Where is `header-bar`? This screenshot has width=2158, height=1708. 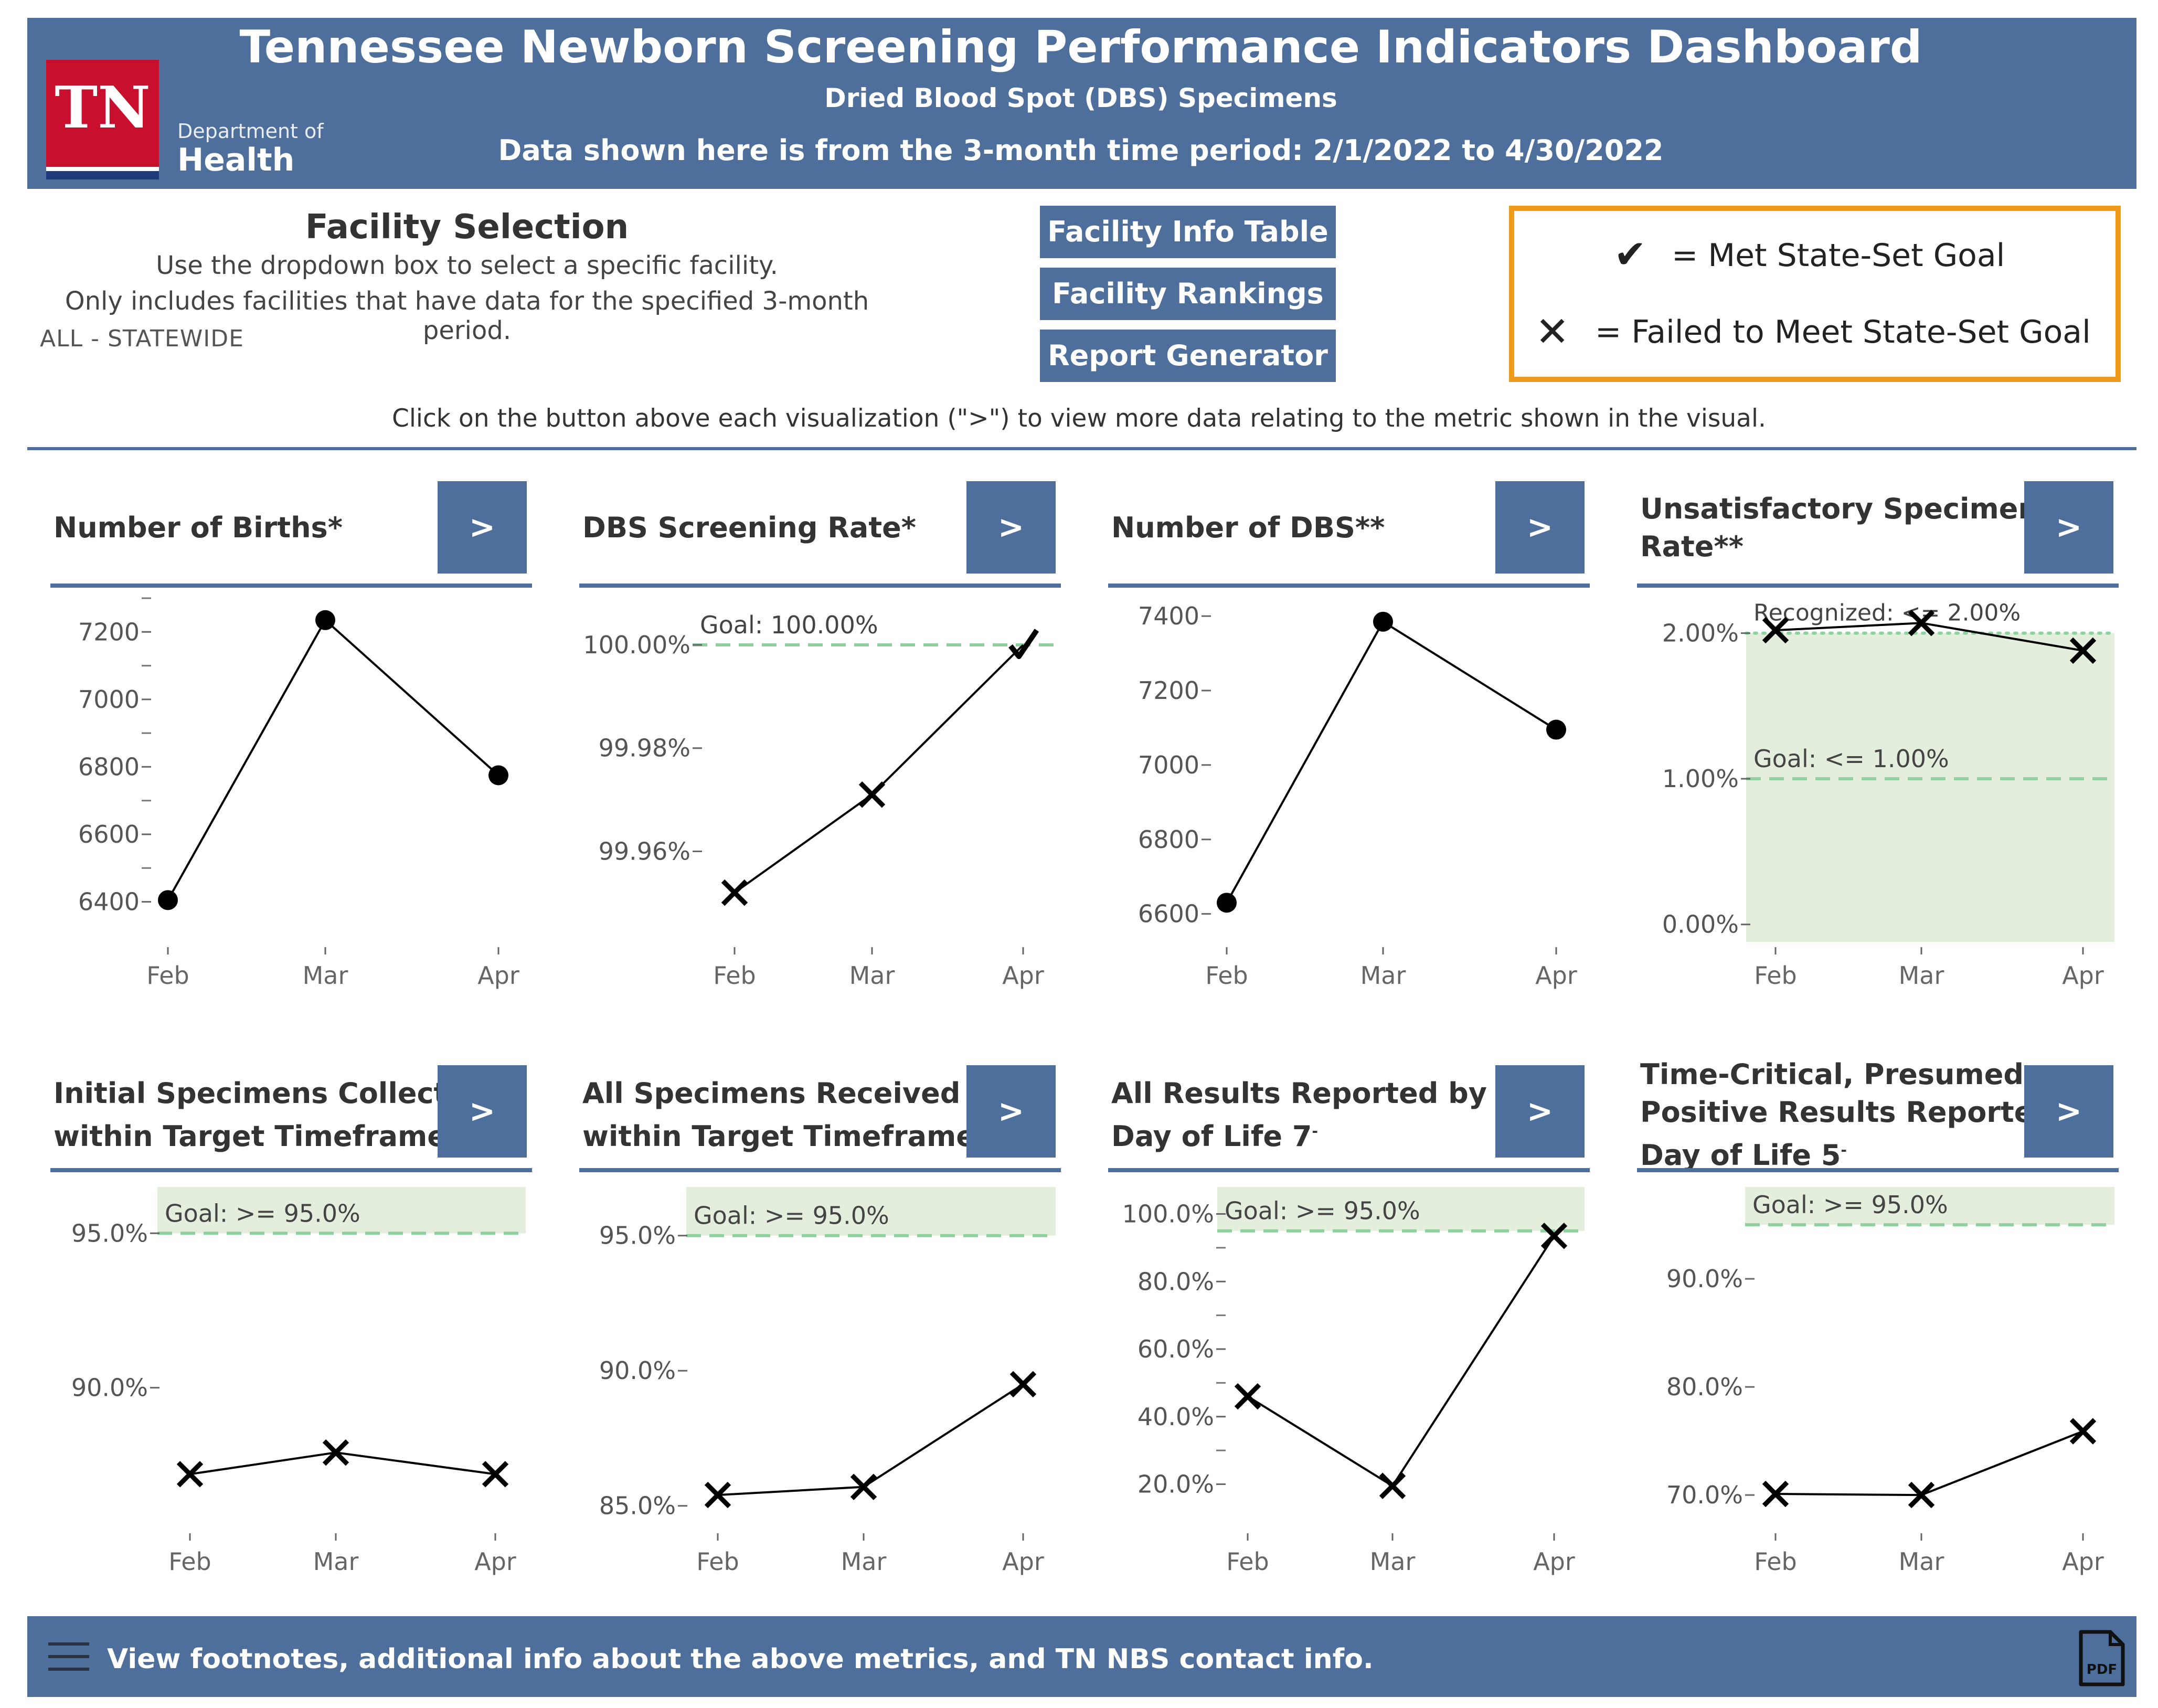
header-bar is located at coordinates (1081, 104).